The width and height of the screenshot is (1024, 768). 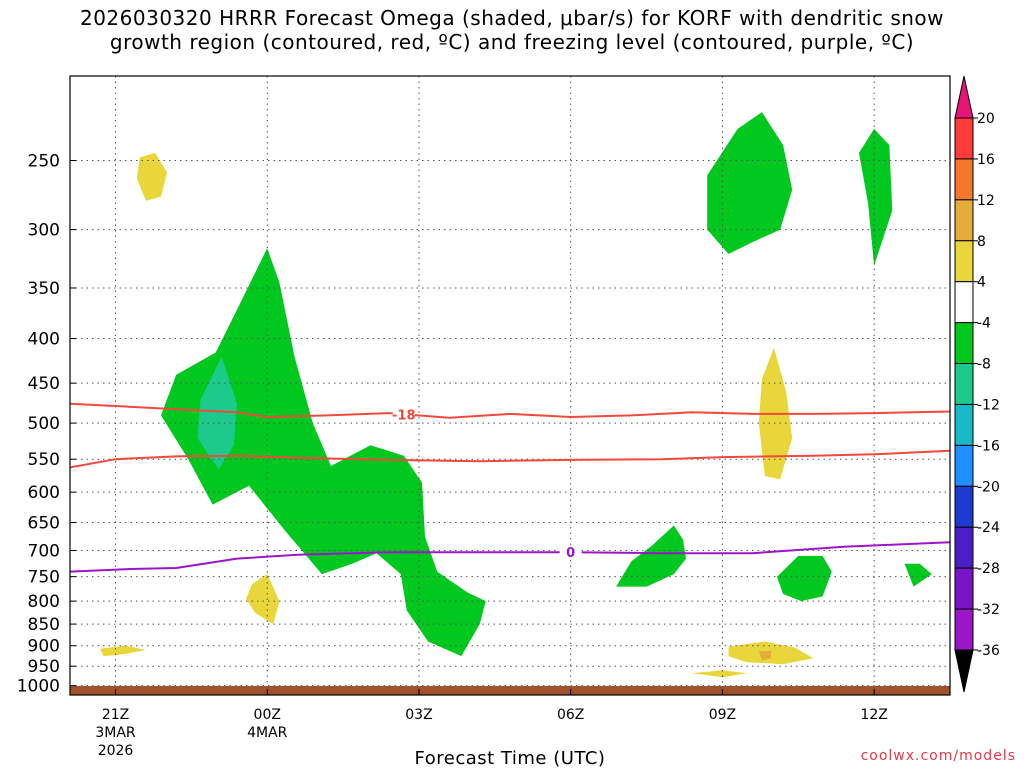 I want to click on y-tick-label-800: 800, so click(x=44, y=602).